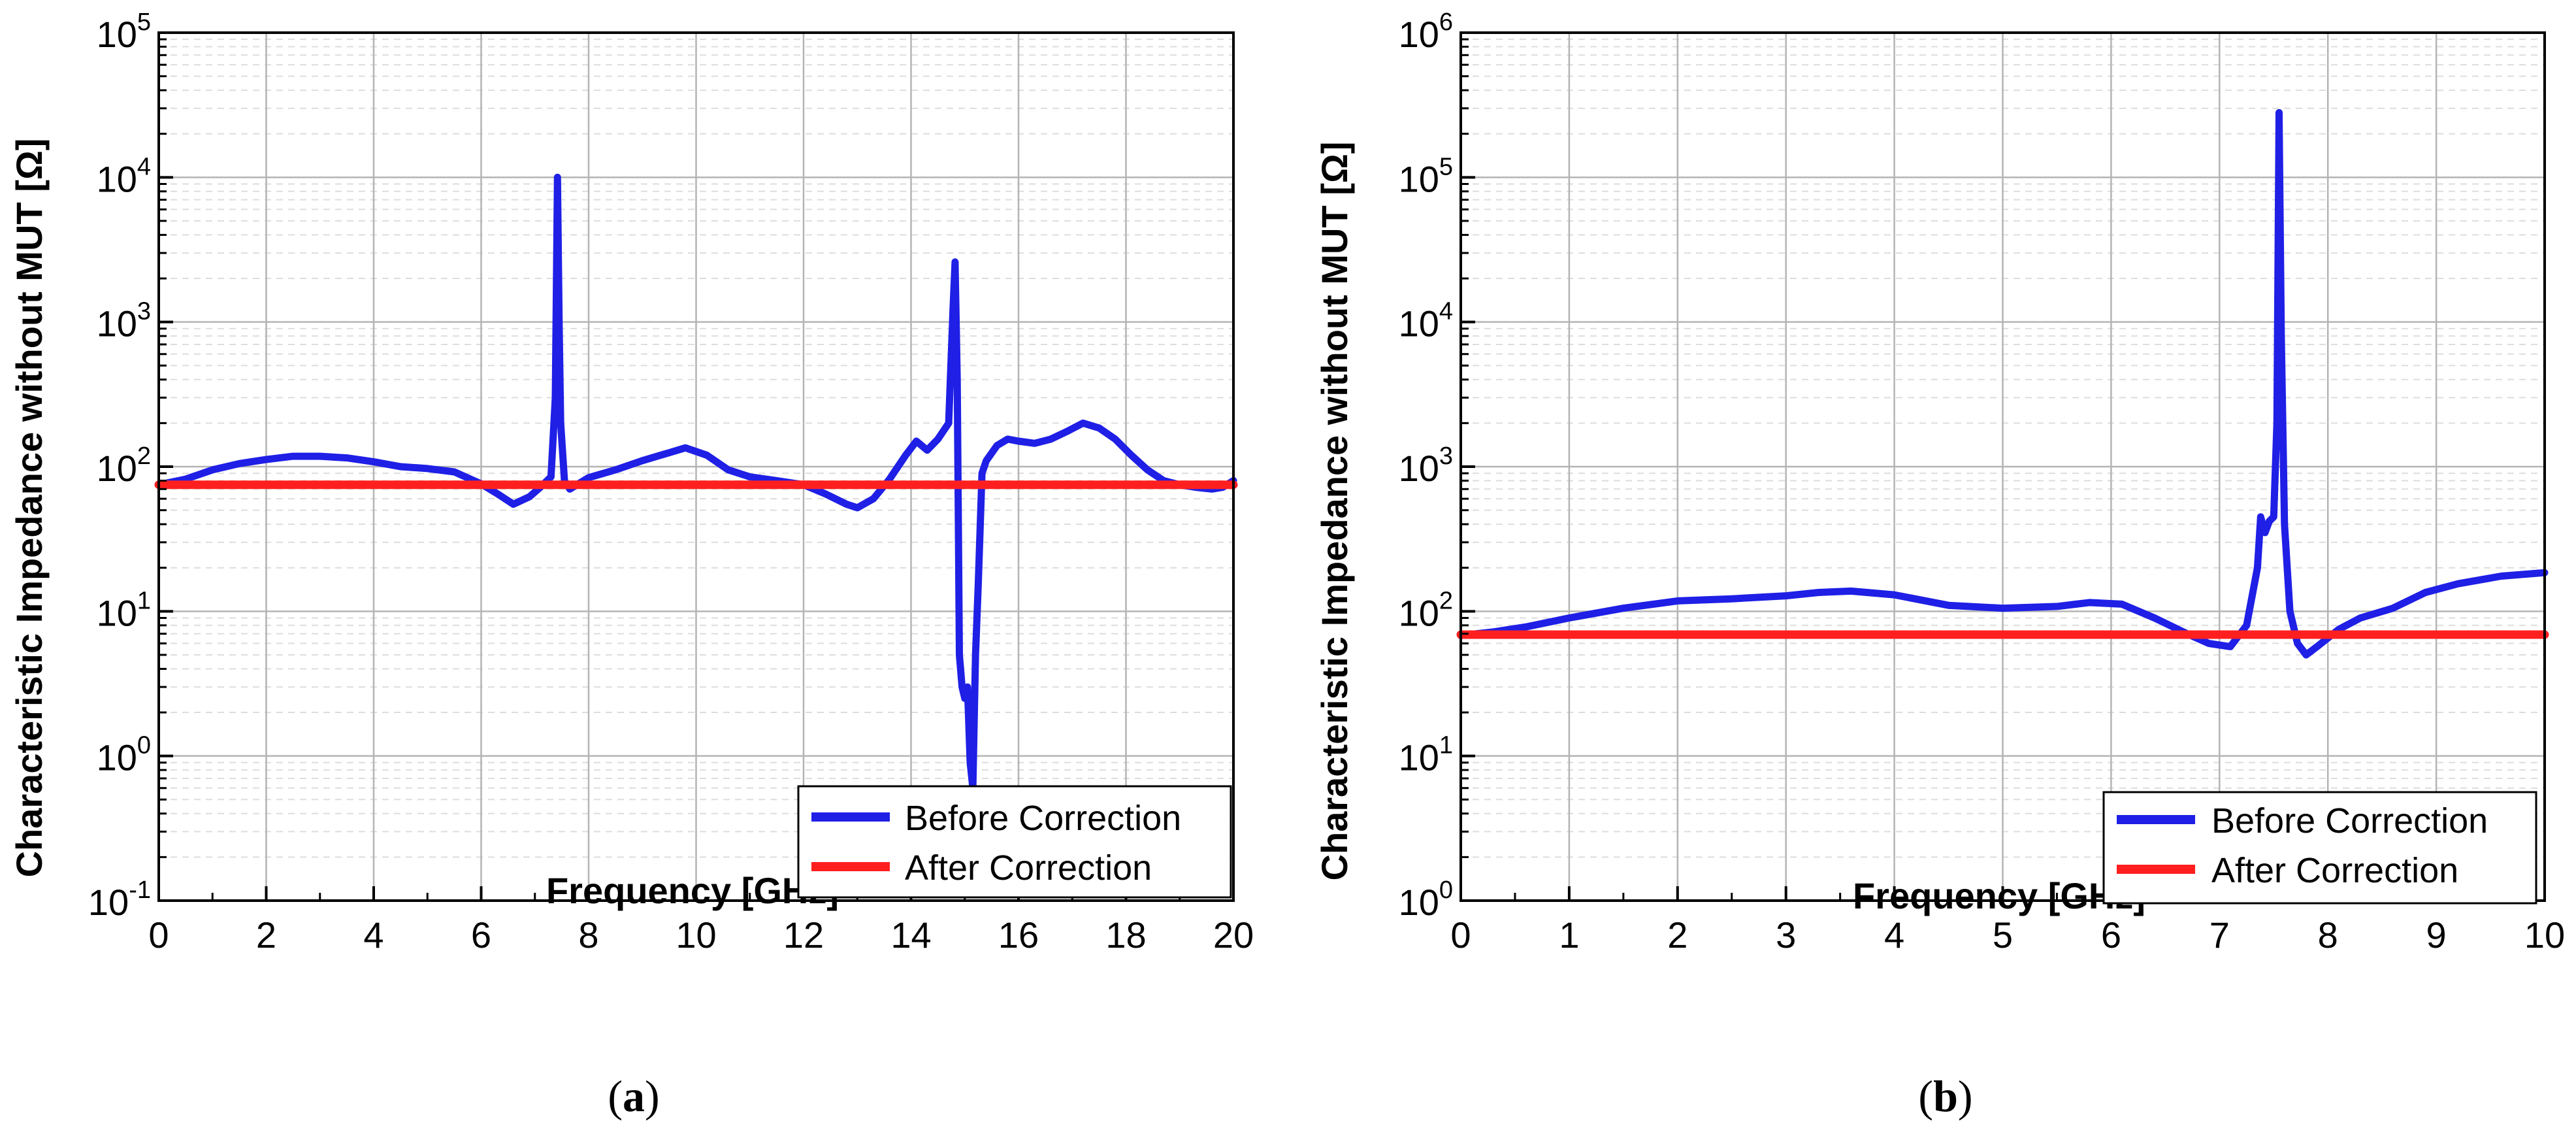 The image size is (2576, 1132). What do you see at coordinates (692, 890) in the screenshot?
I see `x-axis-title-a: Frequency [GHz]` at bounding box center [692, 890].